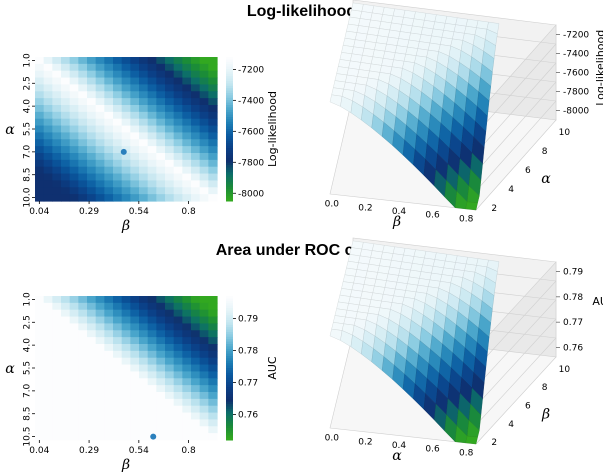 Image resolution: width=603 pixels, height=475 pixels. I want to click on z-axis-label: AUC, so click(597, 301).